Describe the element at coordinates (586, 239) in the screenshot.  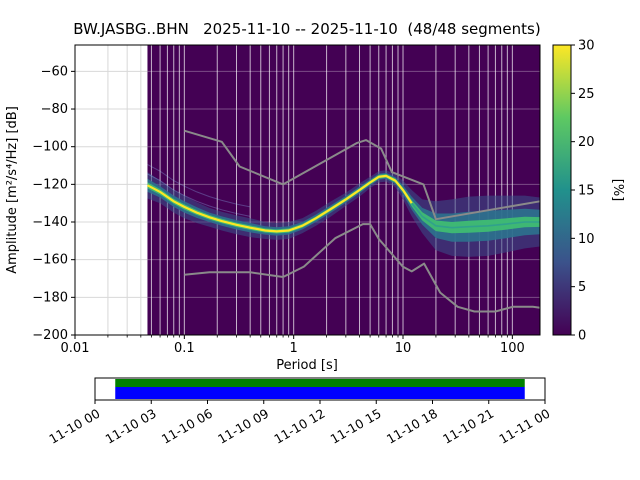
I see `colorbar-tick-label: 10` at that location.